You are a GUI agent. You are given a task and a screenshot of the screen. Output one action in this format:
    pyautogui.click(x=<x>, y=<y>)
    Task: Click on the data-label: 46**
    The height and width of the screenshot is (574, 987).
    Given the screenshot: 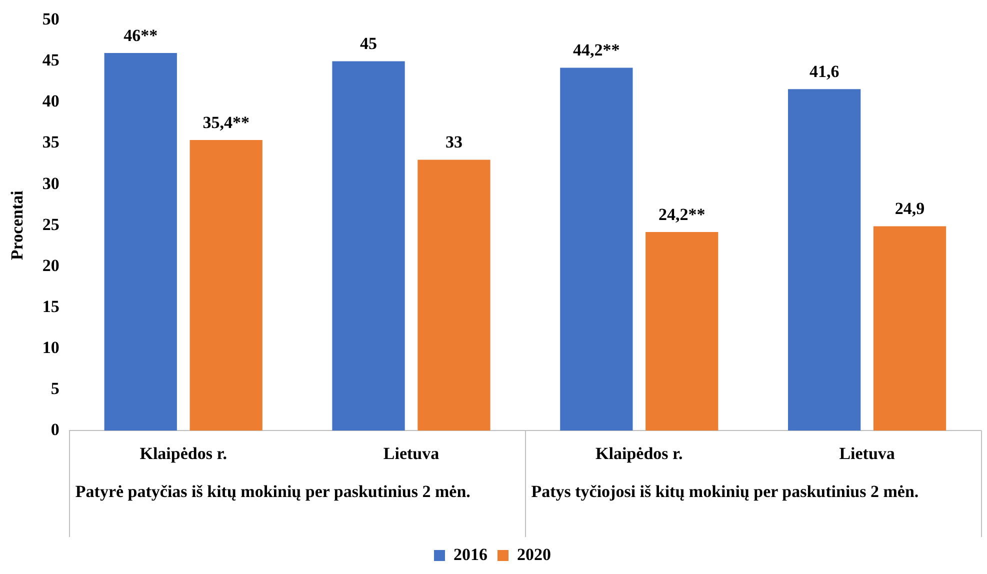 What is the action you would take?
    pyautogui.click(x=141, y=35)
    